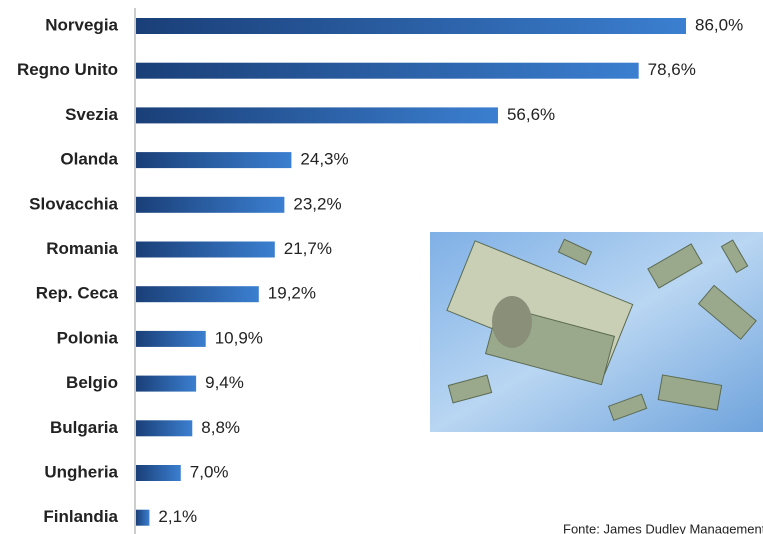 Image resolution: width=763 pixels, height=534 pixels. I want to click on value-label: 56,6%, so click(531, 114).